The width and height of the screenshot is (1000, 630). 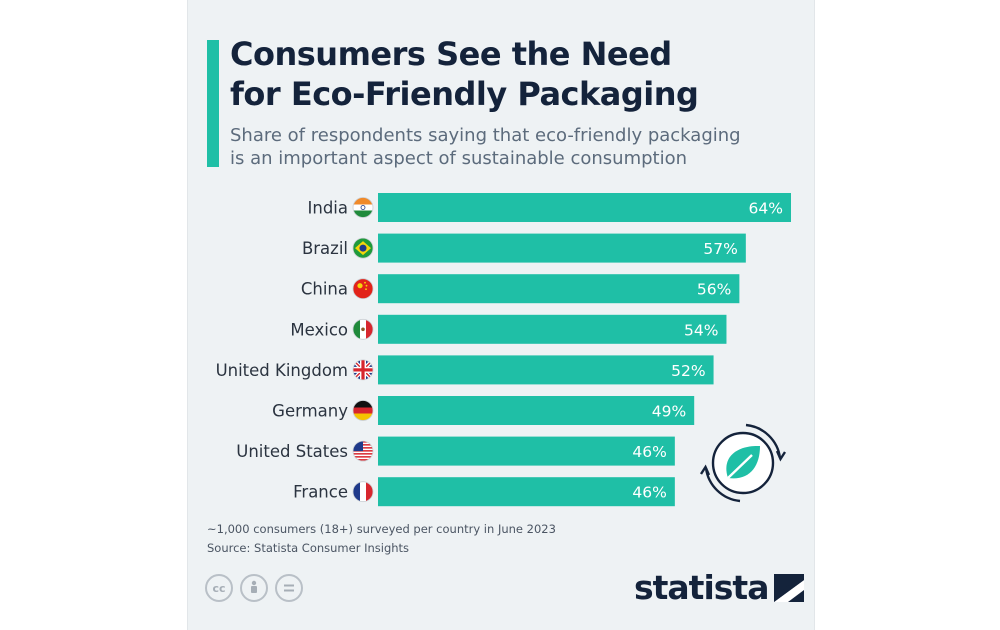 I want to click on license-icons: cc, so click(x=254, y=588).